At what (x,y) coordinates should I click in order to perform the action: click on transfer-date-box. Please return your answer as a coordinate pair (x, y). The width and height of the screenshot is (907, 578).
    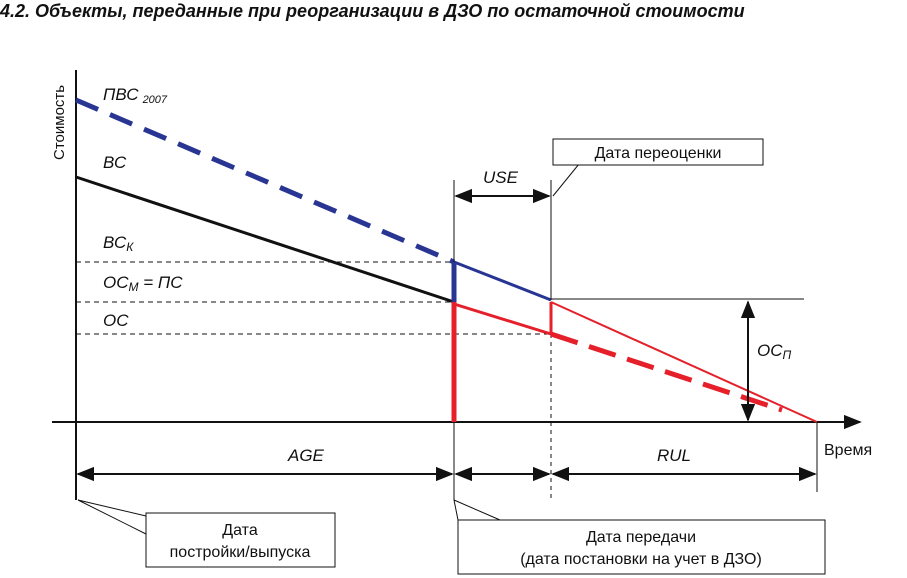
    Looking at the image, I should click on (641, 547).